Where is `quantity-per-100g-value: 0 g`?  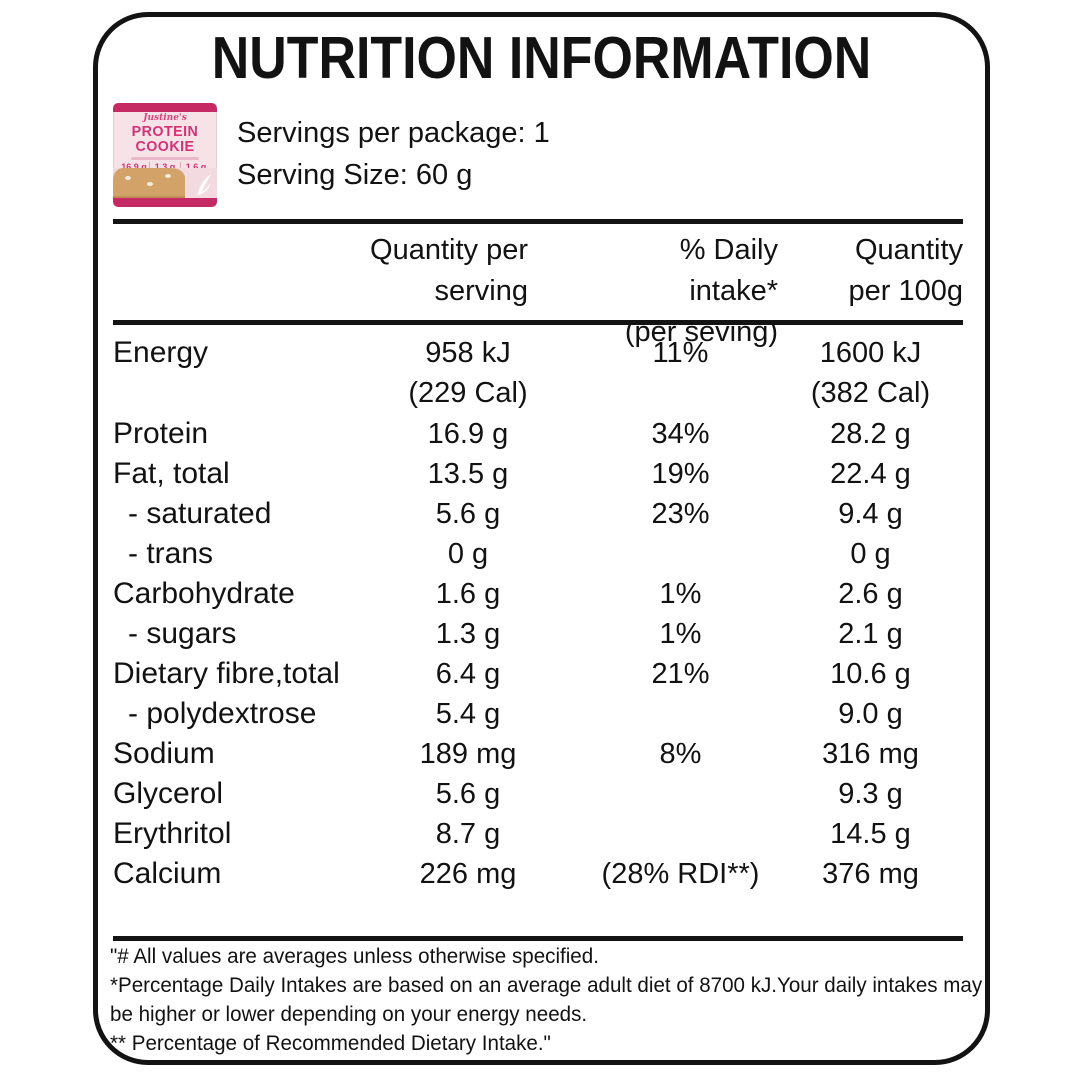 quantity-per-100g-value: 0 g is located at coordinates (870, 554).